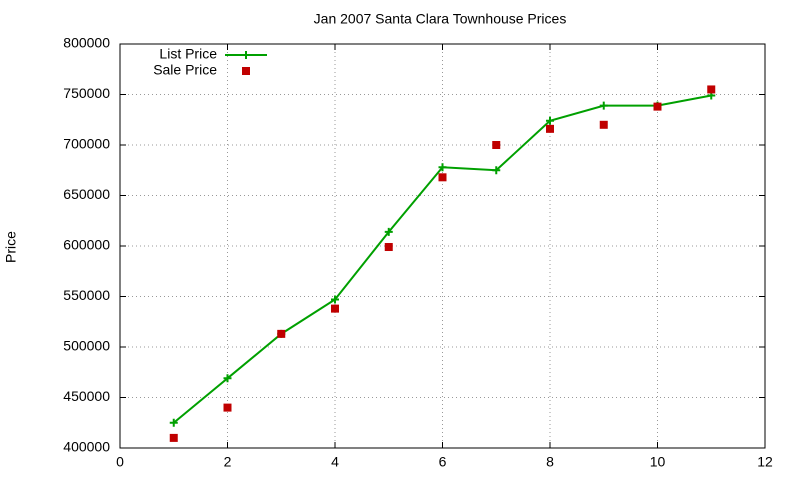 This screenshot has height=480, width=800. I want to click on chart-title: Jan 2007 Santa Clara Townhouse Prices, so click(440, 19).